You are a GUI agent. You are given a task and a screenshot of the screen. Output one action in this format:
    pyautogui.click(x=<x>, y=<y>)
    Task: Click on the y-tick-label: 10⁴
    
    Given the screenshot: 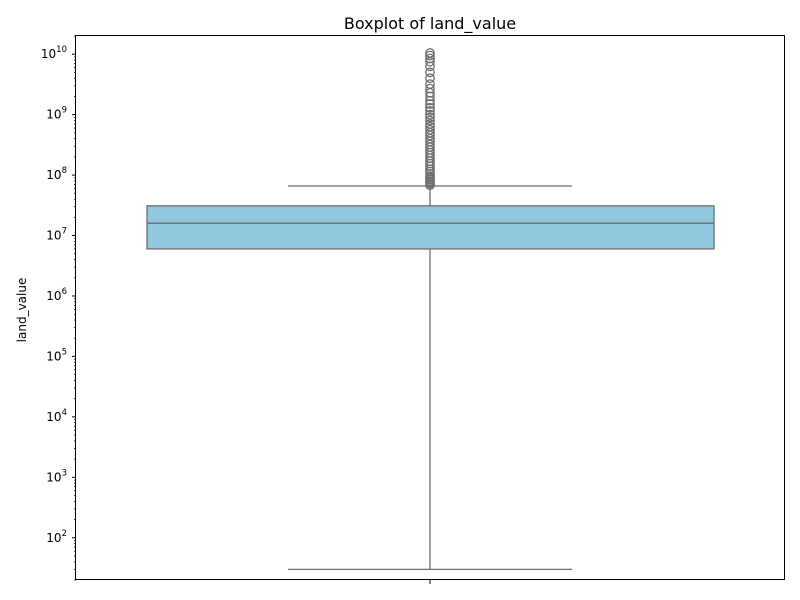 What is the action you would take?
    pyautogui.click(x=56, y=416)
    